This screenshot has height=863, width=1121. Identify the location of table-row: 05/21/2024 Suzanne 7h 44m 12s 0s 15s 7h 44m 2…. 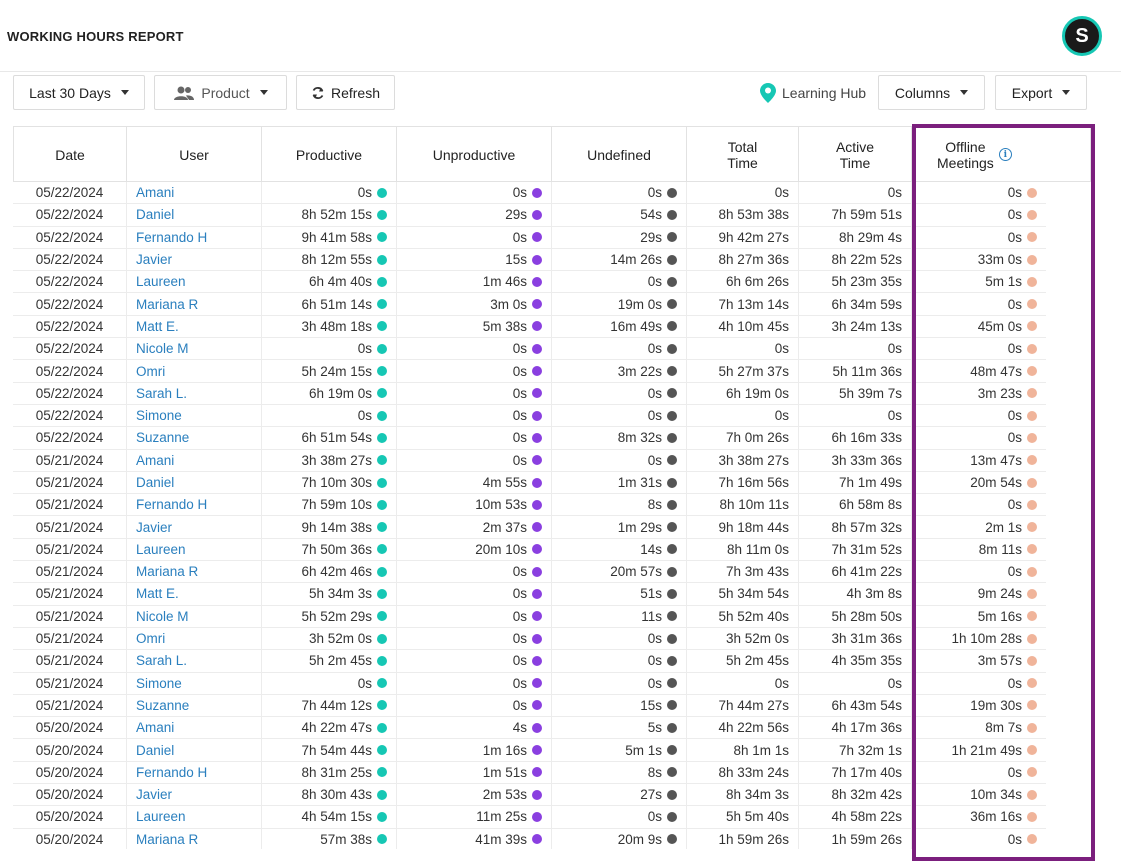
(529, 706).